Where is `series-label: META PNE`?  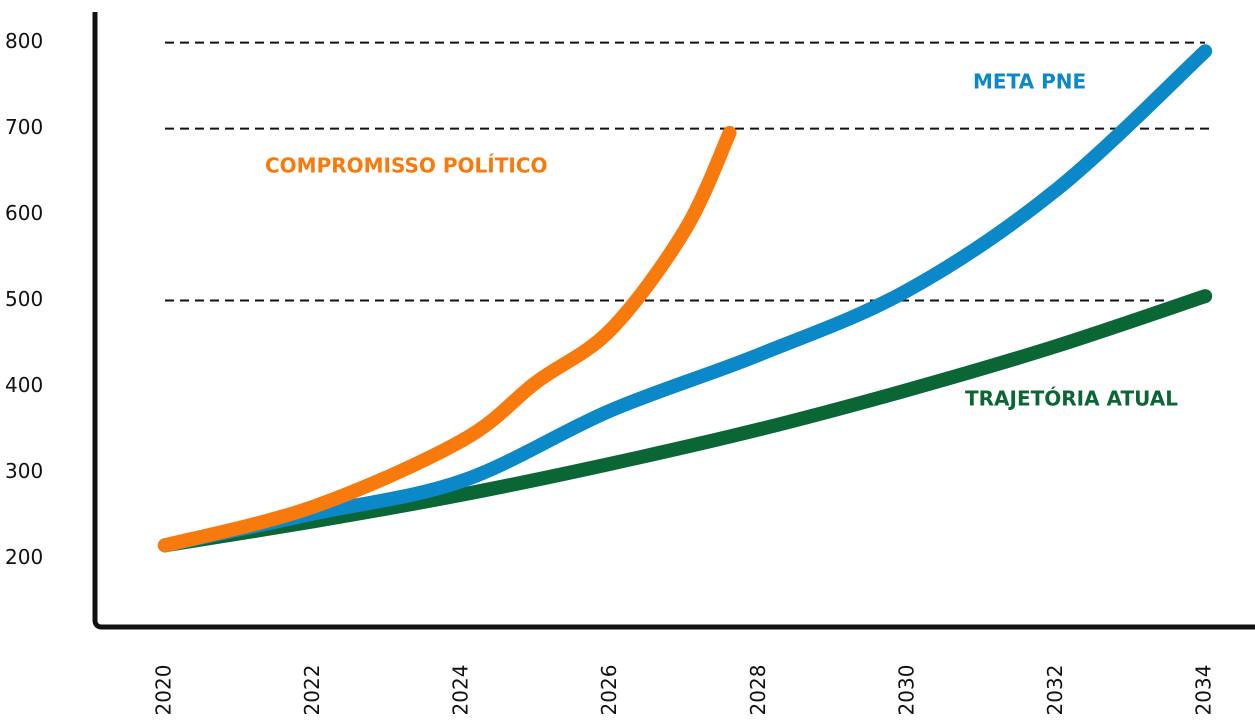
series-label: META PNE is located at coordinates (1029, 82).